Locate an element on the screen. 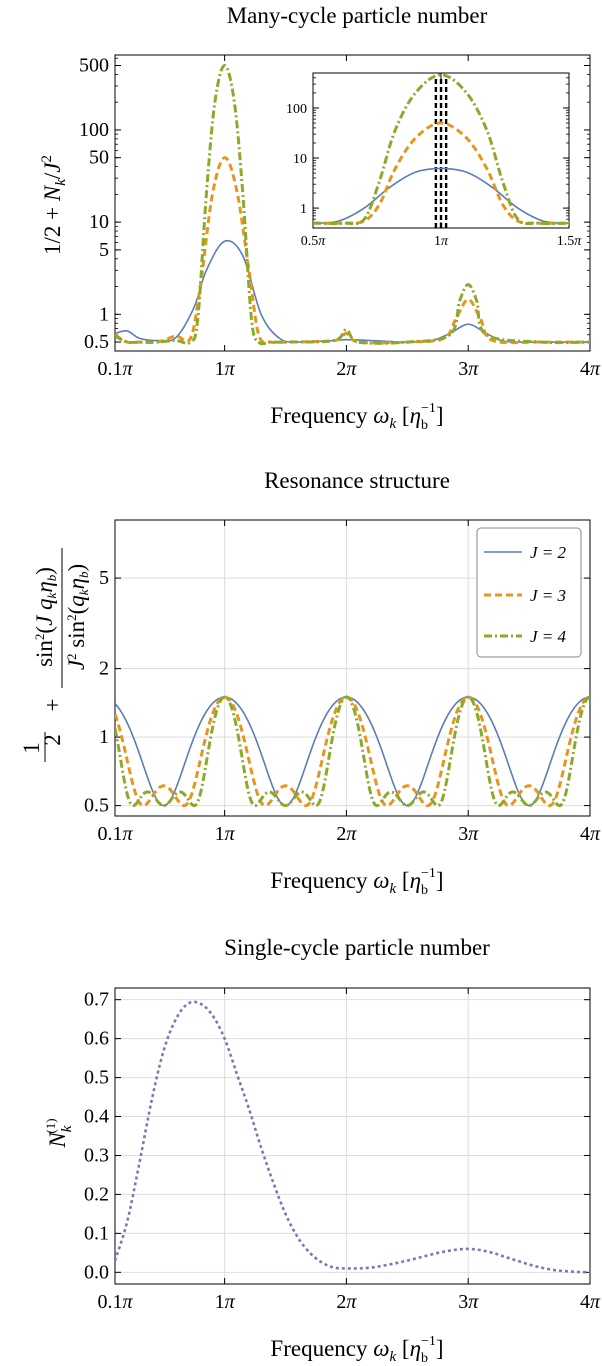 The image size is (602, 1366). y-tick-label: 0.7 is located at coordinates (96, 1000).